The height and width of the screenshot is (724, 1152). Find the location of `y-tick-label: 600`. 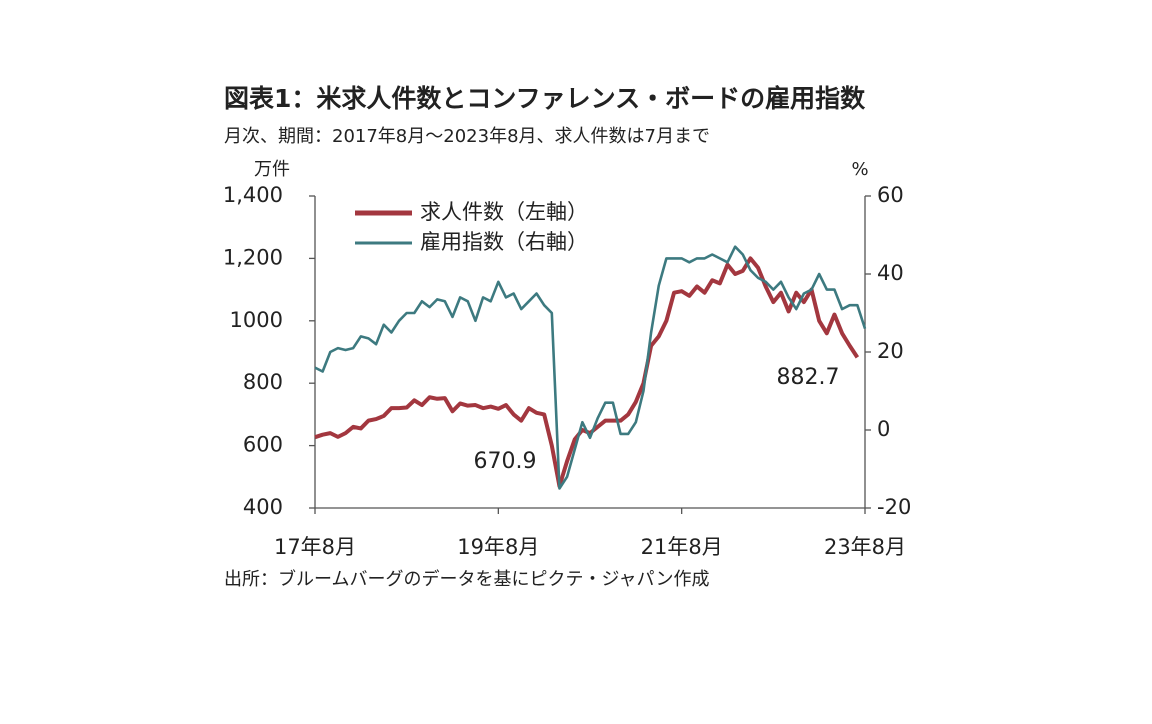

y-tick-label: 600 is located at coordinates (263, 445).